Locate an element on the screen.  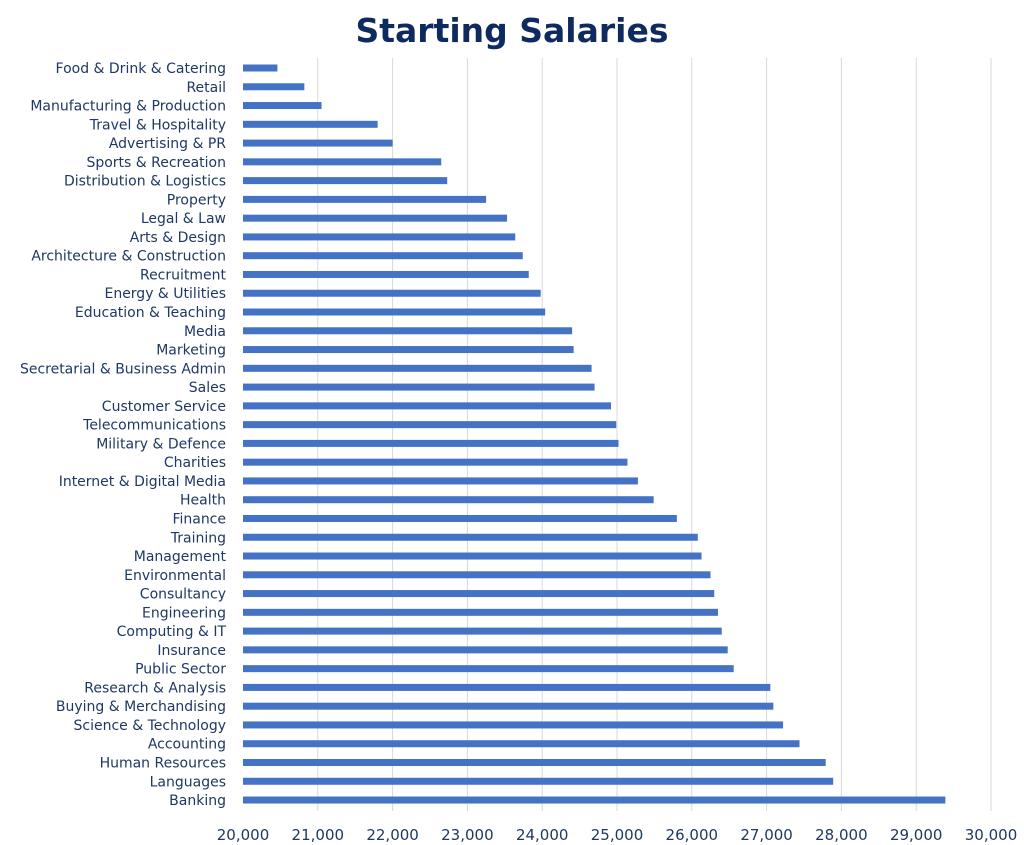
chart-title: Starting Salaries is located at coordinates (511, 30).